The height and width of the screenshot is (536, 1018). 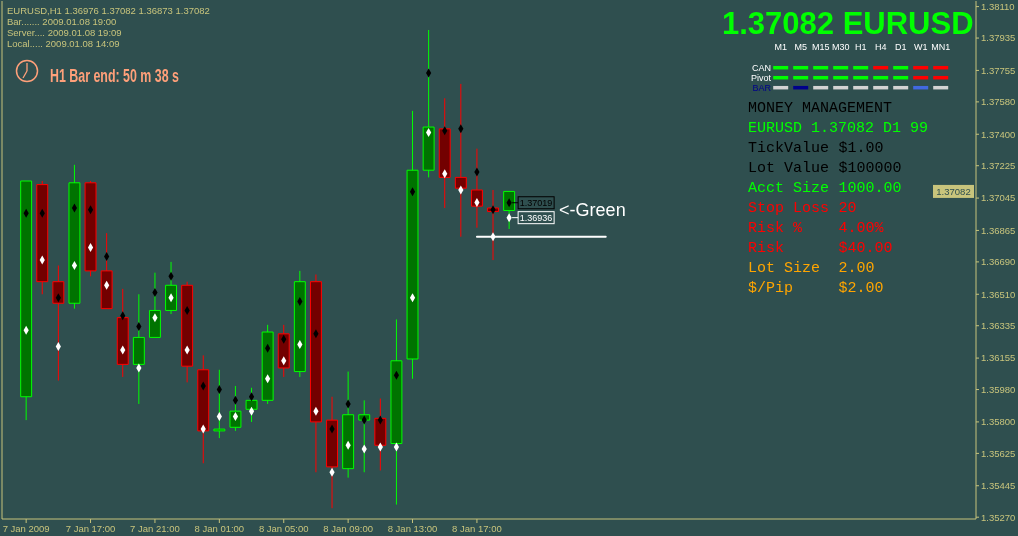 I want to click on annotation: TickValue, so click(x=789, y=148).